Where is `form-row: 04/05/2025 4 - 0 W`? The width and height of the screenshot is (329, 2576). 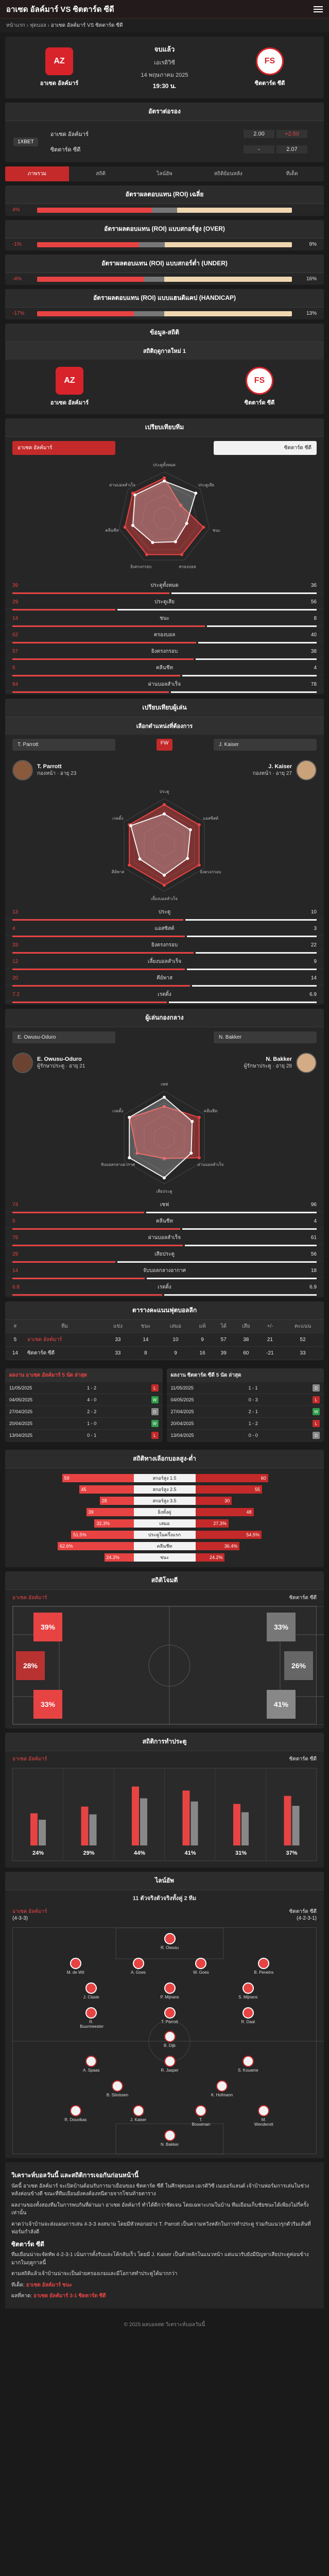 form-row: 04/05/2025 4 - 0 W is located at coordinates (84, 1400).